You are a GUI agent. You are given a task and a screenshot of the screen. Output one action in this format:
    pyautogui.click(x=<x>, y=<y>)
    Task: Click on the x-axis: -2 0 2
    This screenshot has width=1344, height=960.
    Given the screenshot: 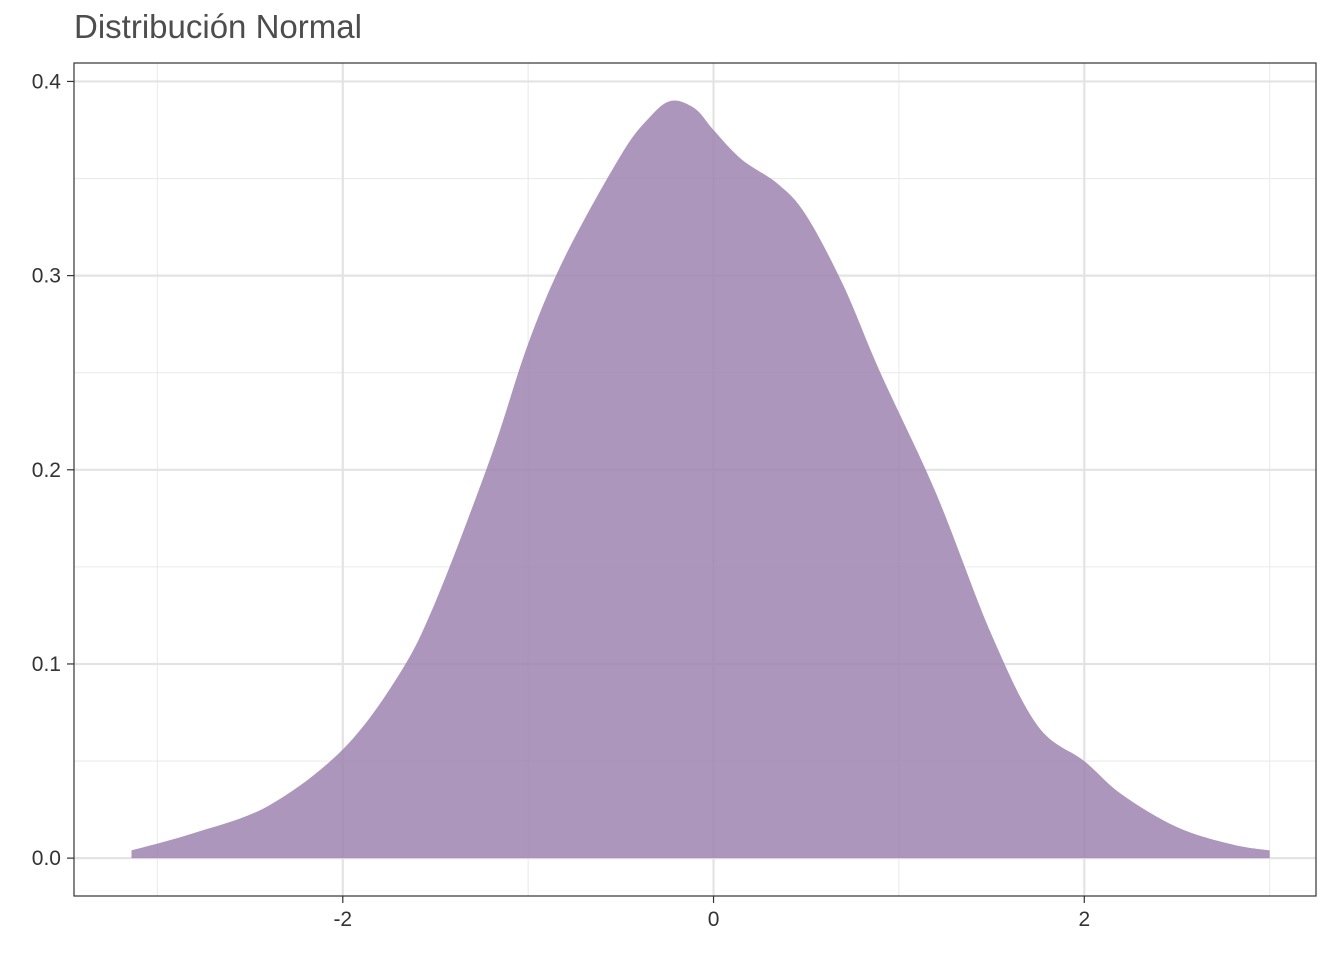 What is the action you would take?
    pyautogui.click(x=711, y=913)
    